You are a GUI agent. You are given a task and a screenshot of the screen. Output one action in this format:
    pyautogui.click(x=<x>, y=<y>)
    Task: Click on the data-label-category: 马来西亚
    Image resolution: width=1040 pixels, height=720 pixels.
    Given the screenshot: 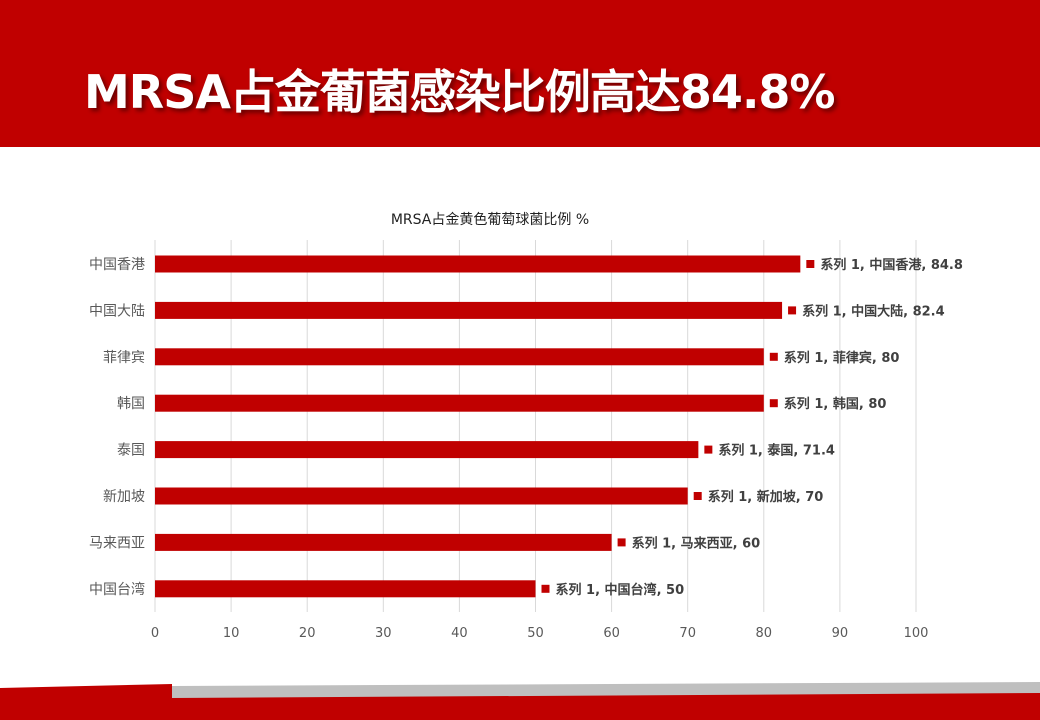 What is the action you would take?
    pyautogui.click(x=707, y=543)
    